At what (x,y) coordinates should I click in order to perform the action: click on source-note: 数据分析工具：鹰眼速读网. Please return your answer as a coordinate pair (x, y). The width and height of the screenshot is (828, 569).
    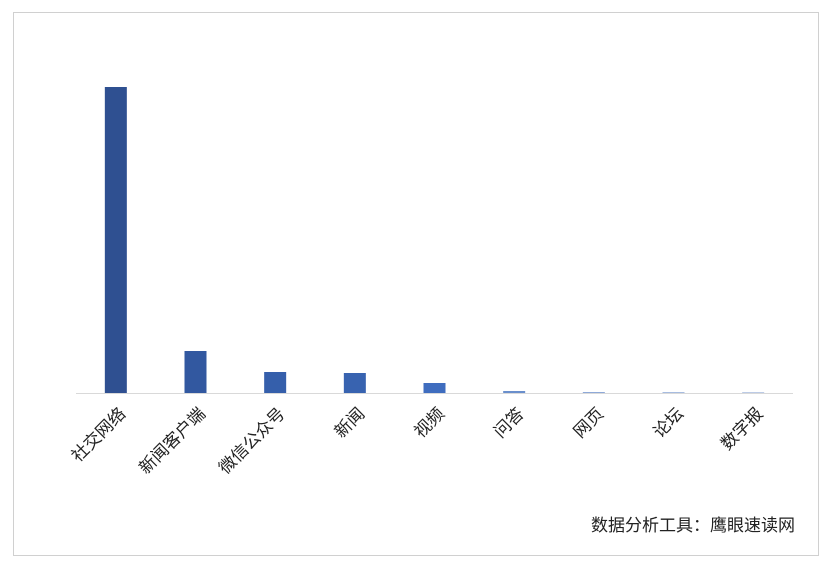
    Looking at the image, I should click on (693, 525).